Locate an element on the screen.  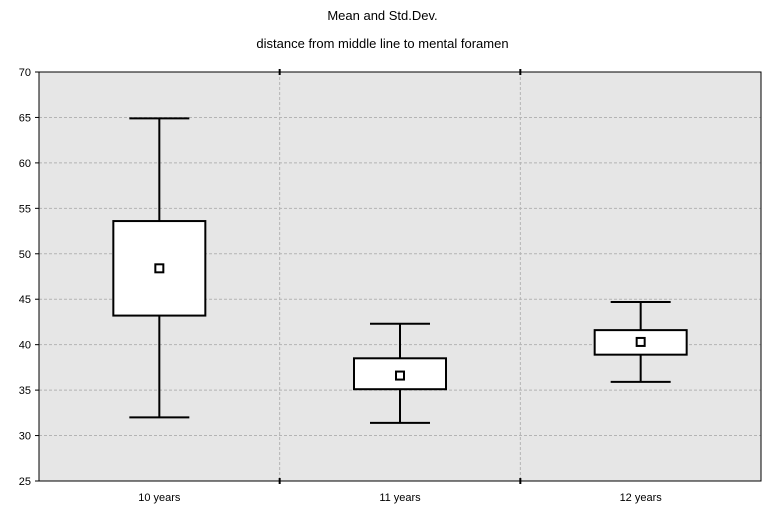
std-dev-box is located at coordinates (640, 342).